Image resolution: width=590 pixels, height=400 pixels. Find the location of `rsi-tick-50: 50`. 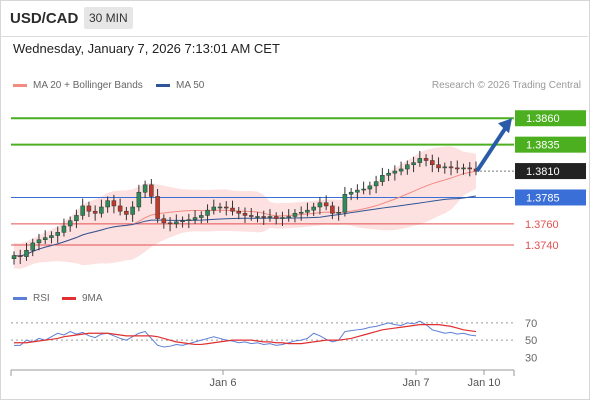

rsi-tick-50: 50 is located at coordinates (531, 341).